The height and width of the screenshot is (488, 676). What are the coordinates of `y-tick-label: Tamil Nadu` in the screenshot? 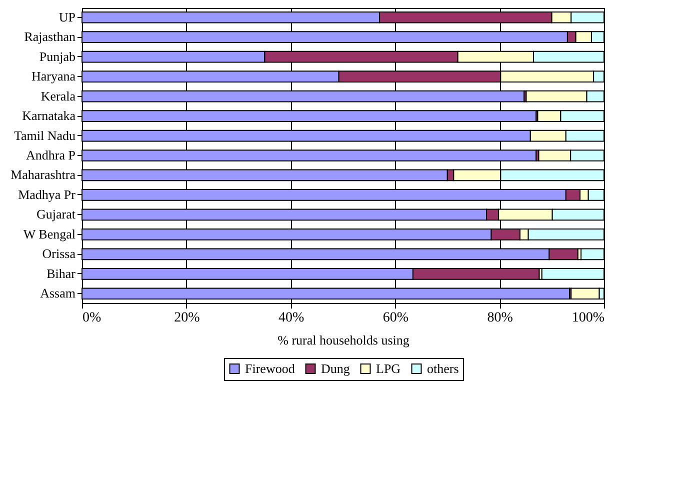 It's located at (45, 135).